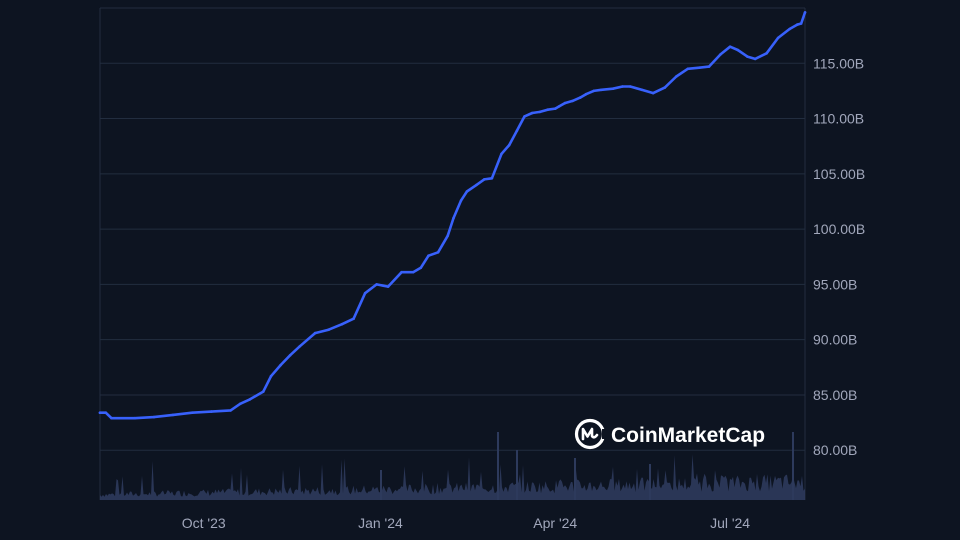 This screenshot has height=540, width=960. I want to click on watermark: CoinMarketCap, so click(669, 434).